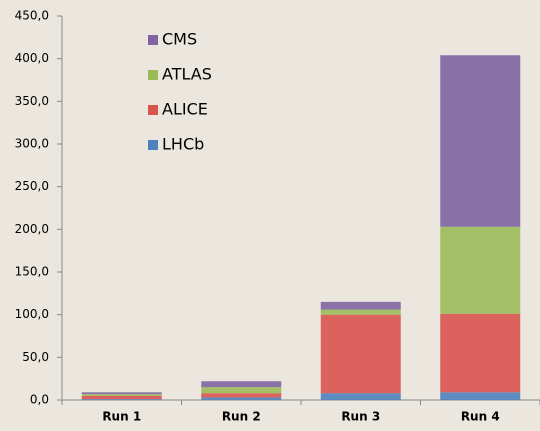 This screenshot has width=540, height=431. I want to click on x-tick-label: Run 3, so click(360, 417).